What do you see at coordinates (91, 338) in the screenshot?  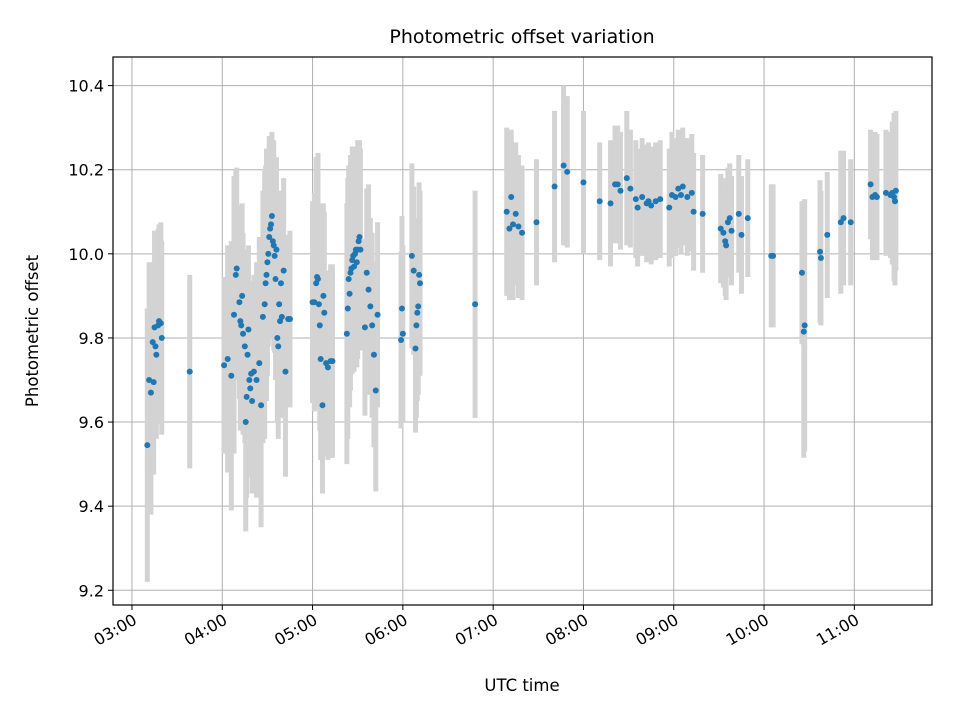 I see `y-tick-label: 9.8` at bounding box center [91, 338].